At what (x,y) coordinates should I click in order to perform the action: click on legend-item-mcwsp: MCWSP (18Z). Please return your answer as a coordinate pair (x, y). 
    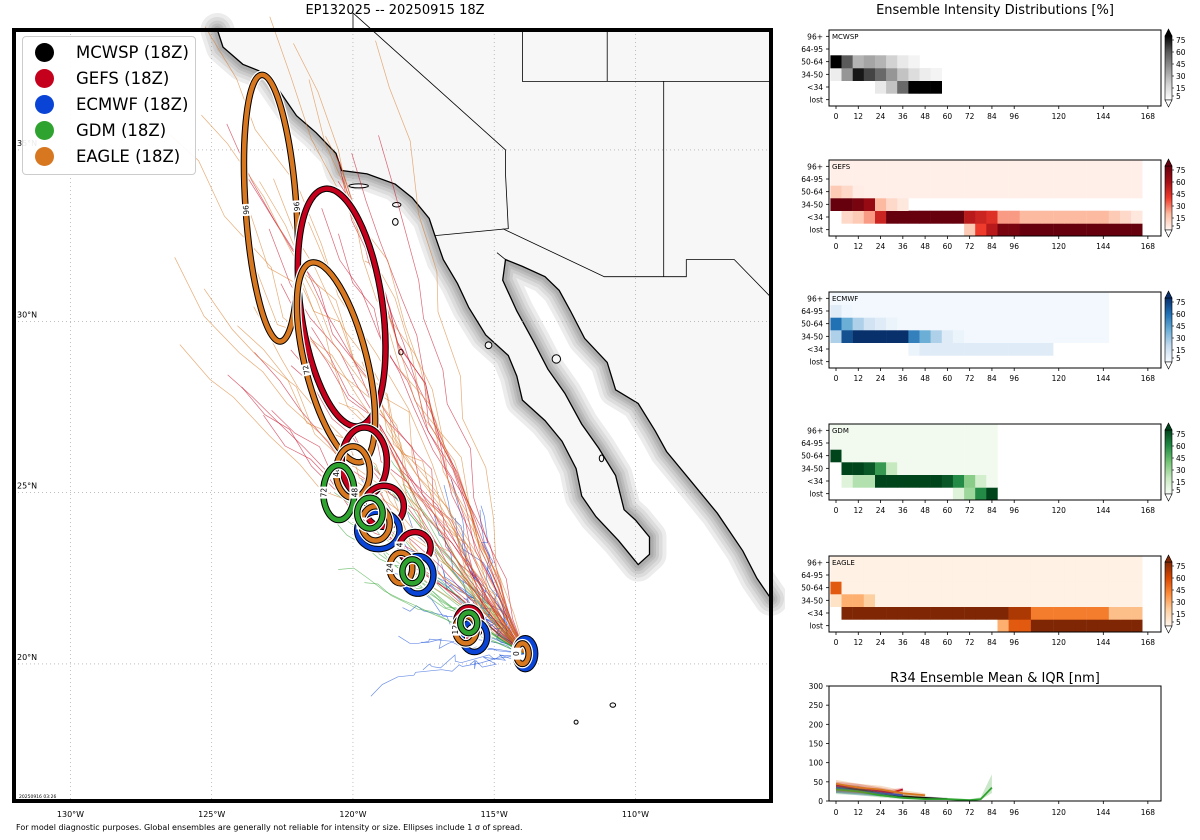
    Looking at the image, I should click on (112, 52).